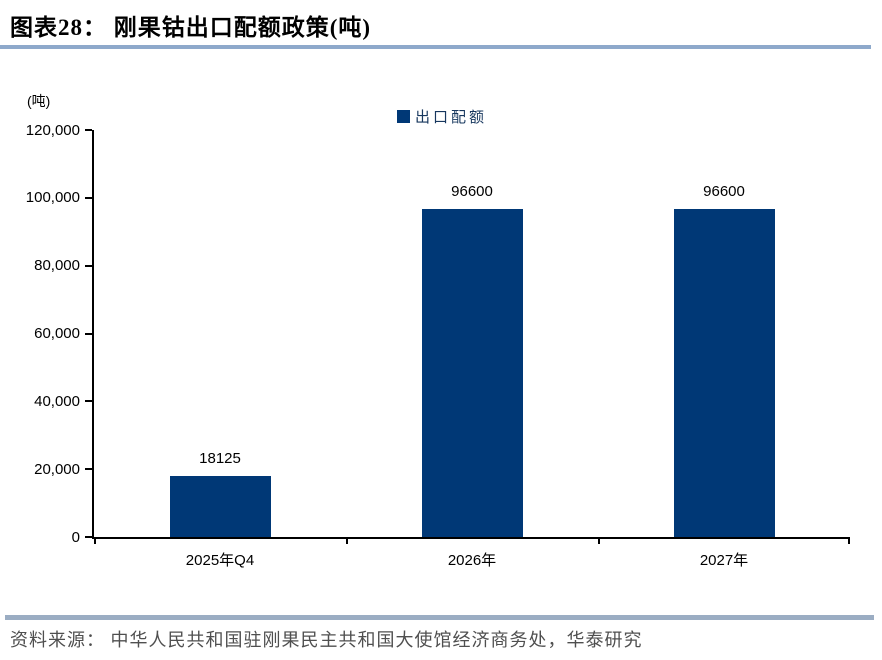 The width and height of the screenshot is (882, 660). I want to click on title-underline, so click(435, 47).